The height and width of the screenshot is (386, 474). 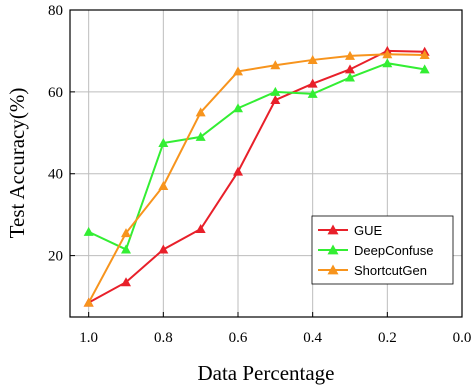 I want to click on legend-label: GUE, so click(x=368, y=230).